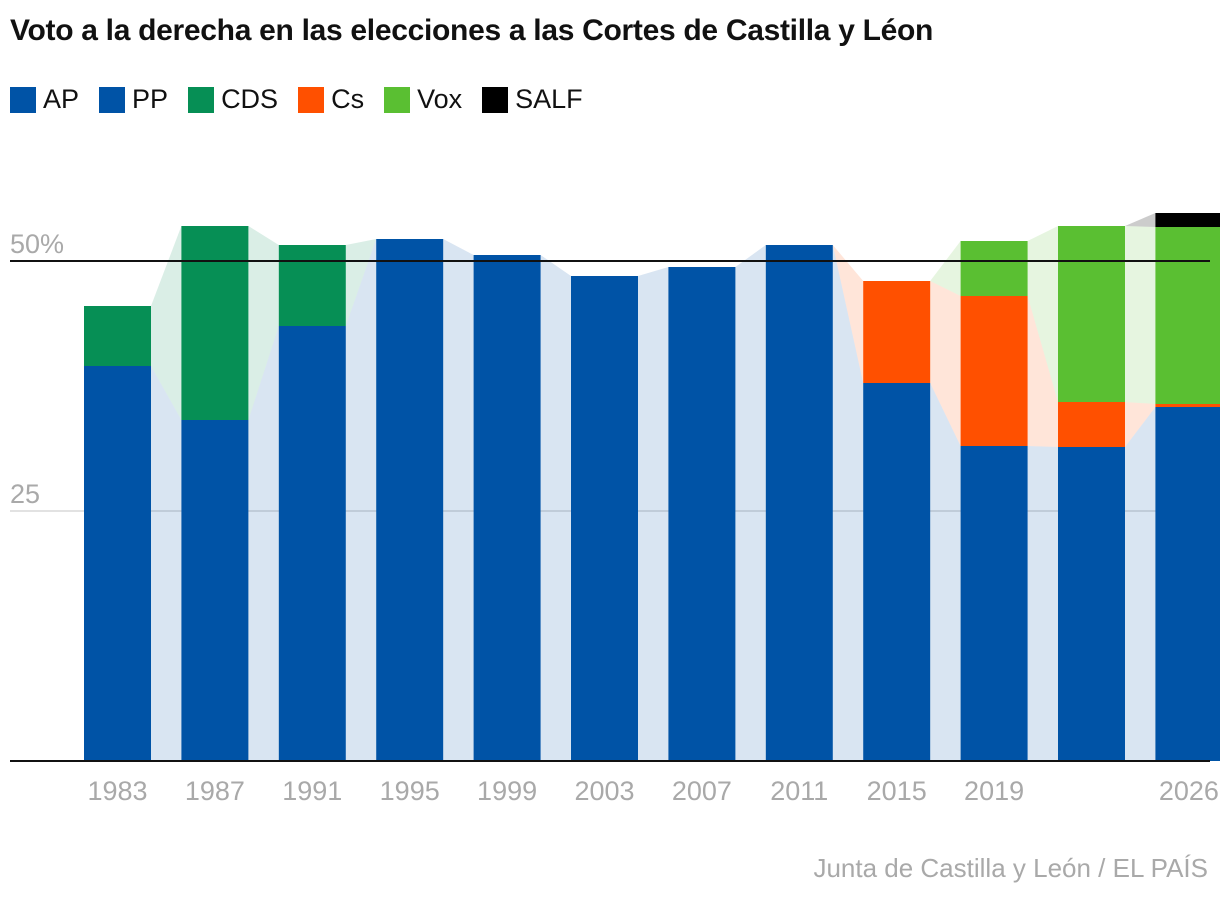  What do you see at coordinates (897, 791) in the screenshot?
I see `x-tick-label-2015: 2015` at bounding box center [897, 791].